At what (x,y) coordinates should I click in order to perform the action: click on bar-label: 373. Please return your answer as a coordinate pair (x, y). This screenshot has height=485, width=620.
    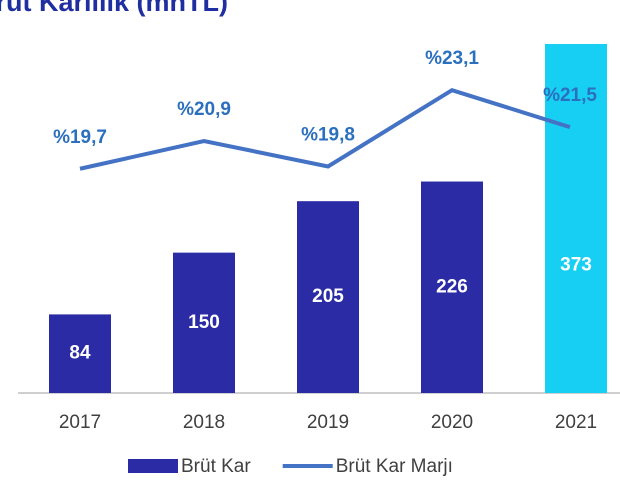
    Looking at the image, I should click on (576, 265).